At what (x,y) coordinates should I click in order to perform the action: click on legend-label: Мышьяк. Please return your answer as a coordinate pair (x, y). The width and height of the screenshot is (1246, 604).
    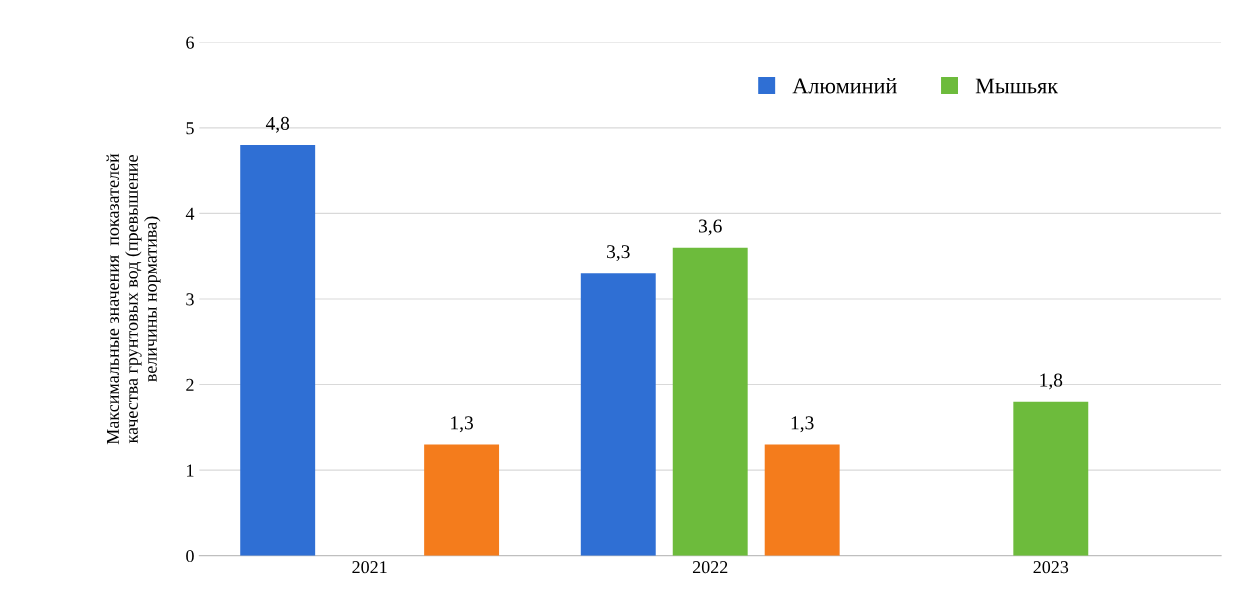
    Looking at the image, I should click on (1017, 86).